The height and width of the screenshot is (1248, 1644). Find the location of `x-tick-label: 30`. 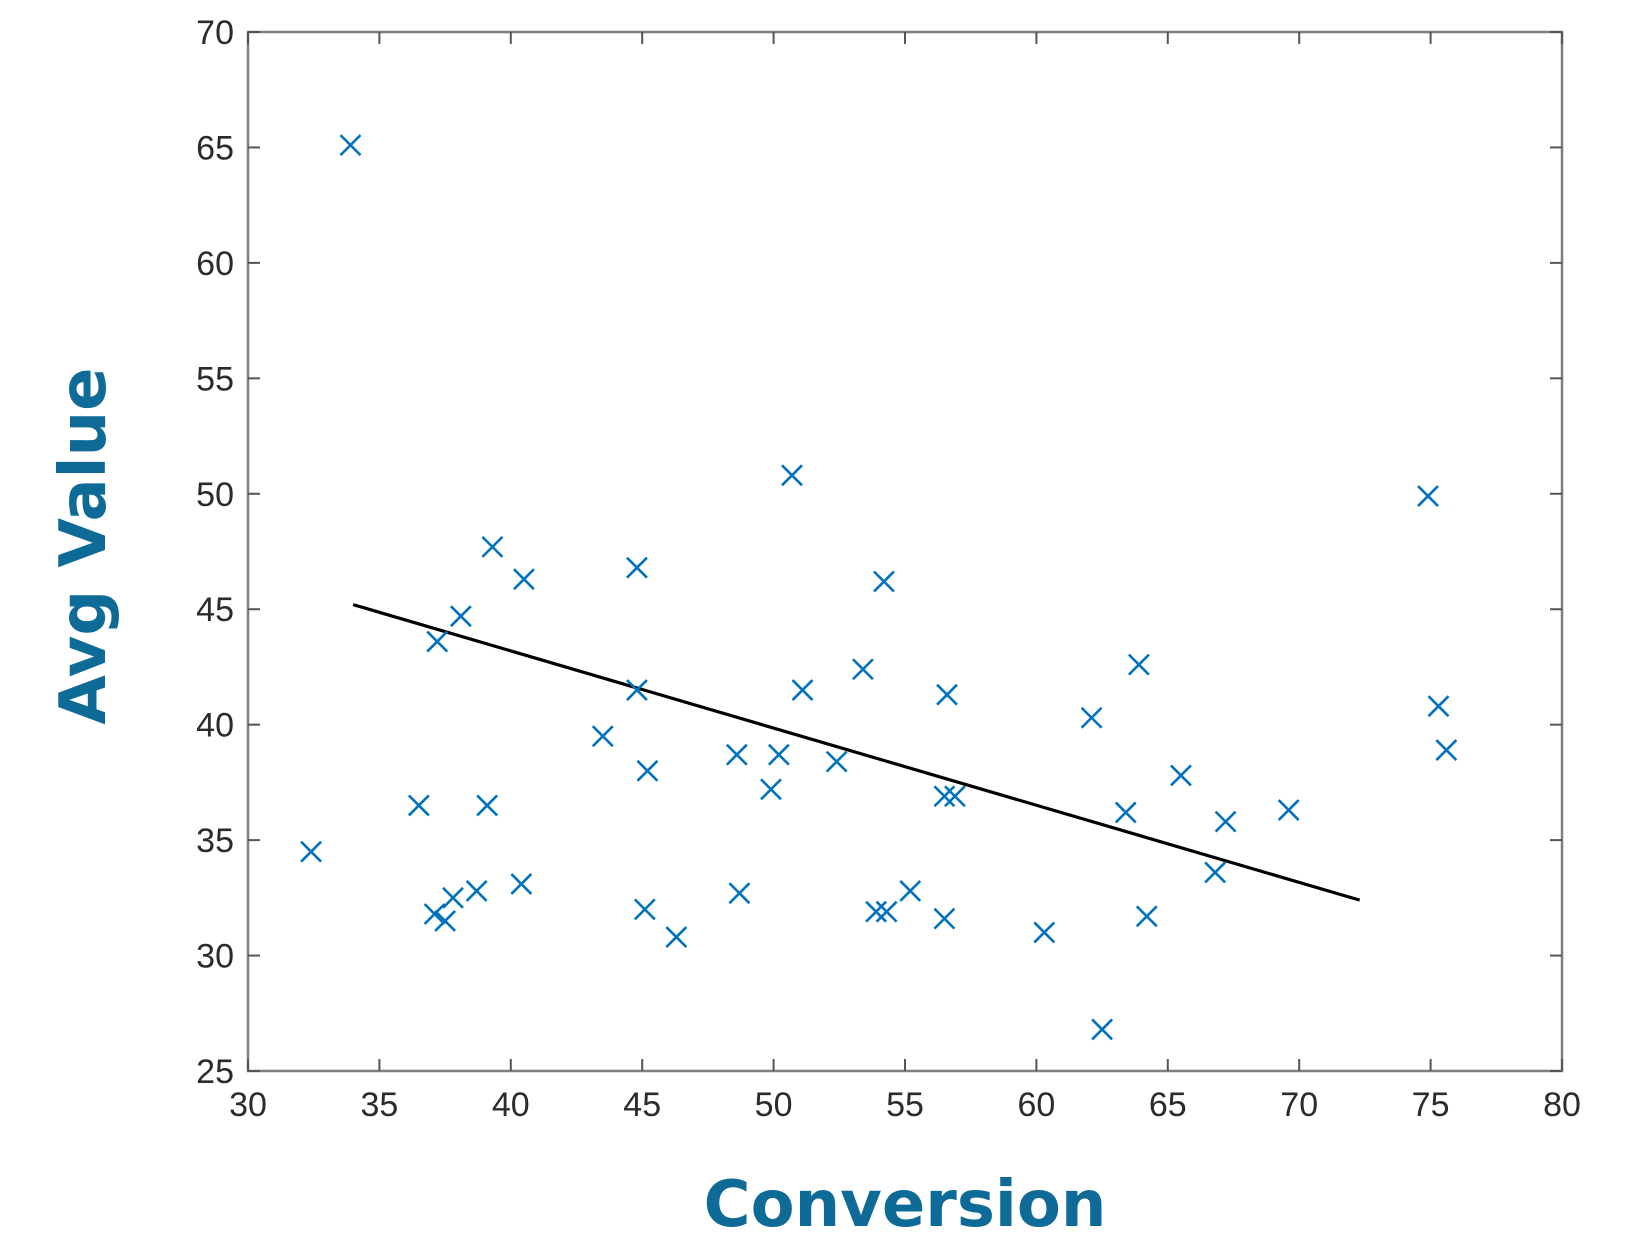

x-tick-label: 30 is located at coordinates (248, 1105).